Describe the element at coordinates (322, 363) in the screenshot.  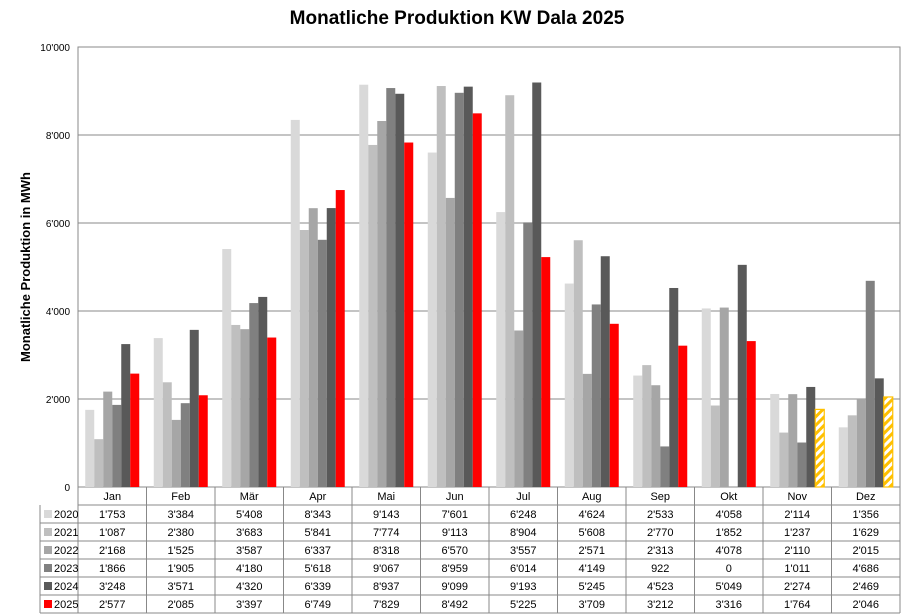
I see `bar-2023-Apr` at that location.